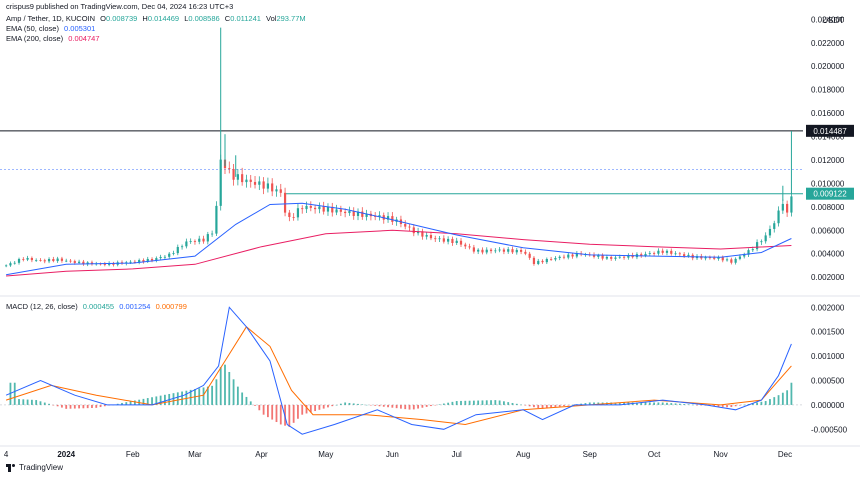 The height and width of the screenshot is (477, 860). I want to click on time-axis-tick: Mar, so click(195, 454).